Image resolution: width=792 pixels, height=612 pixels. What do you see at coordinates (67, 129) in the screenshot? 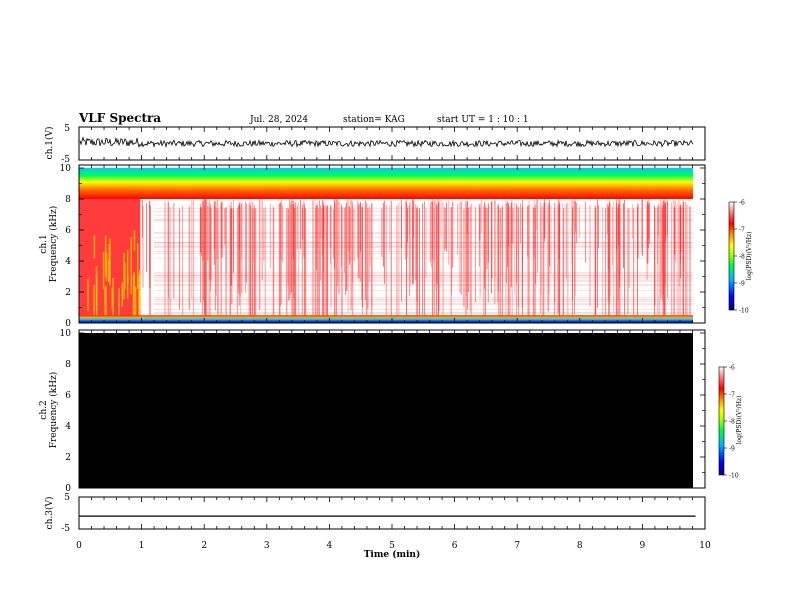
I see `ch1-ytick-top: 5` at bounding box center [67, 129].